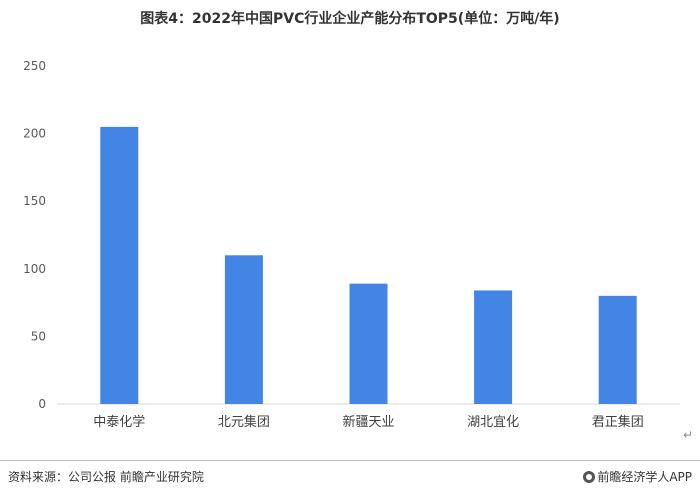 This screenshot has width=700, height=494. I want to click on y-tick-label: 150, so click(34, 201).